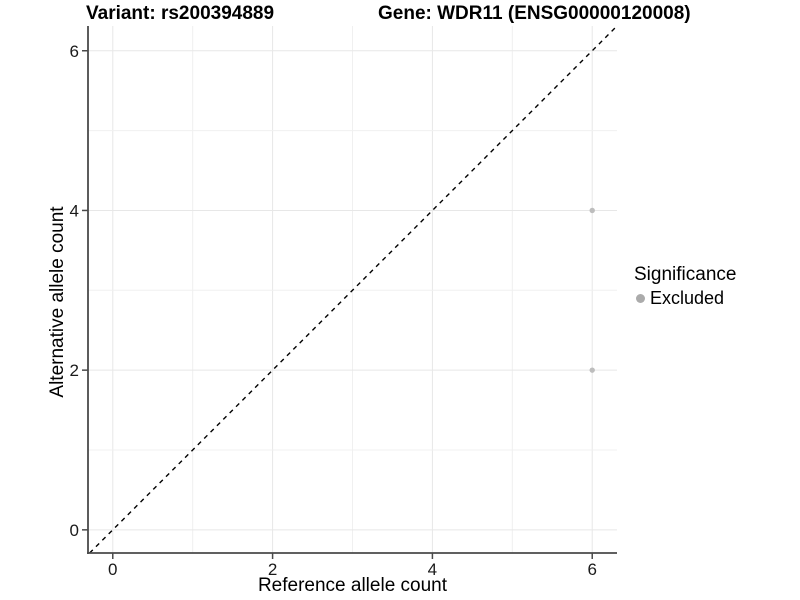 This screenshot has width=800, height=600. I want to click on x-tick-label: 2, so click(272, 569).